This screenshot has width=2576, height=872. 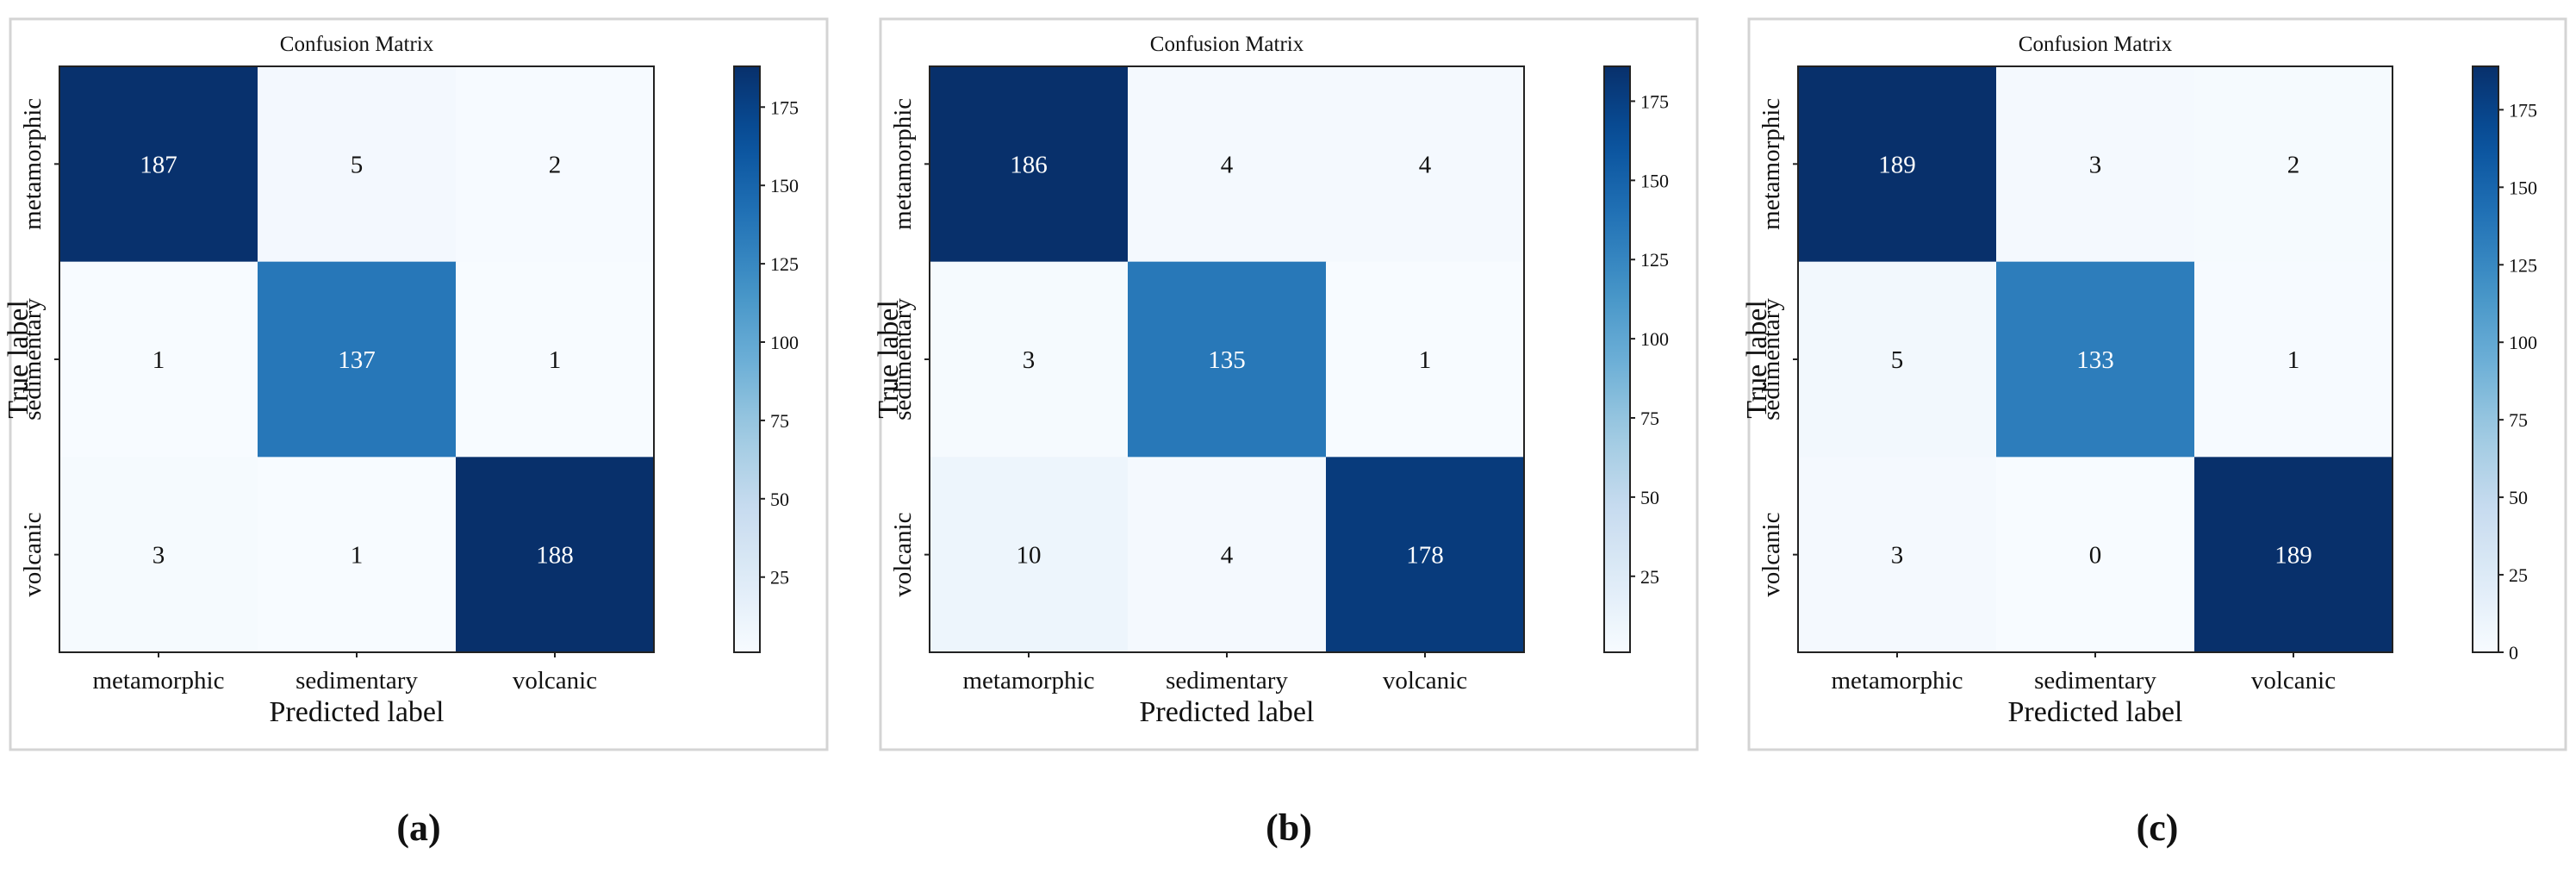 I want to click on cell-value-label: 0, so click(x=2095, y=556).